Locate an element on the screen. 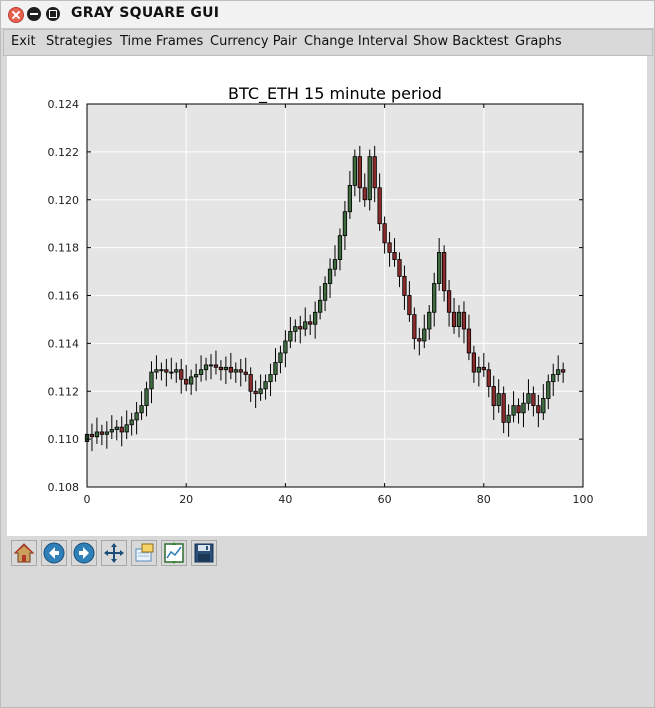 The width and height of the screenshot is (655, 708). title-bar: GRAY SQUARE GUI is located at coordinates (327, 14).